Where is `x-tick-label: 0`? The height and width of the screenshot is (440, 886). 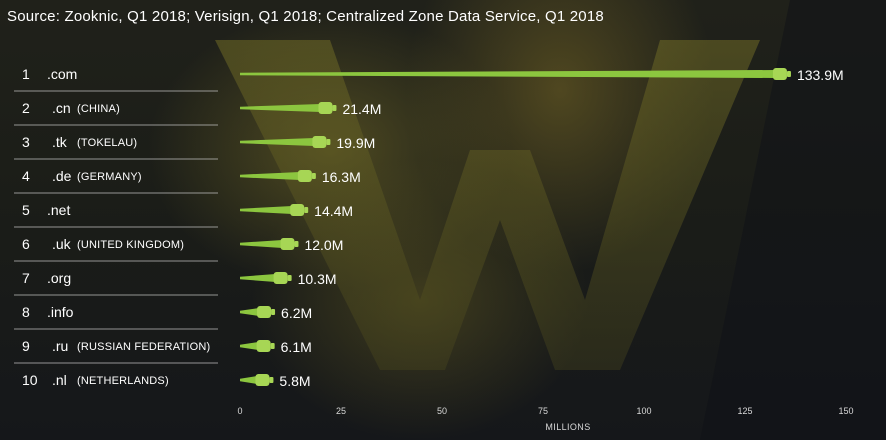 x-tick-label: 0 is located at coordinates (239, 411).